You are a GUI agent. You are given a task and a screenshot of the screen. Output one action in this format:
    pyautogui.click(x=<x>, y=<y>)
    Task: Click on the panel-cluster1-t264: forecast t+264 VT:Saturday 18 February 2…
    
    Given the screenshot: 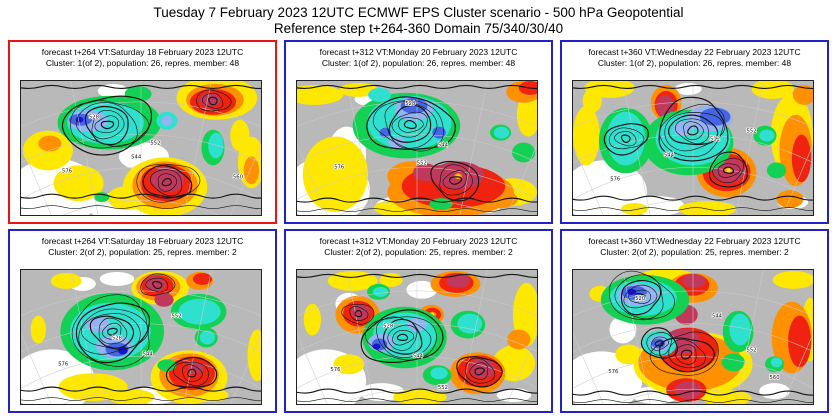 What is the action you would take?
    pyautogui.click(x=142, y=132)
    